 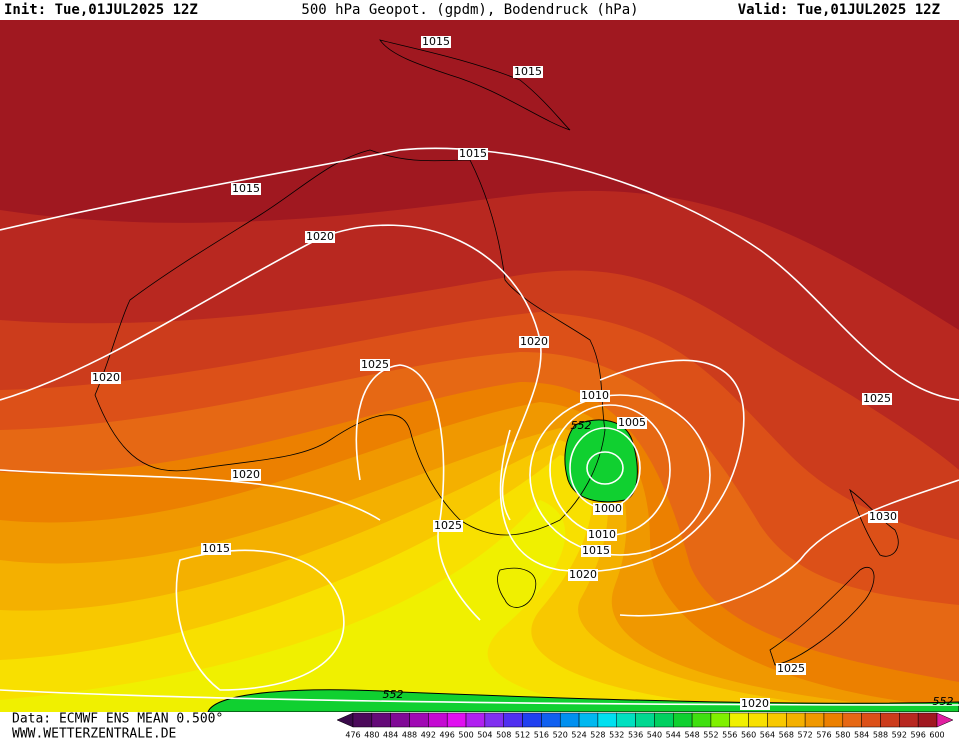 What do you see at coordinates (583, 701) in the screenshot?
I see `southern-low` at bounding box center [583, 701].